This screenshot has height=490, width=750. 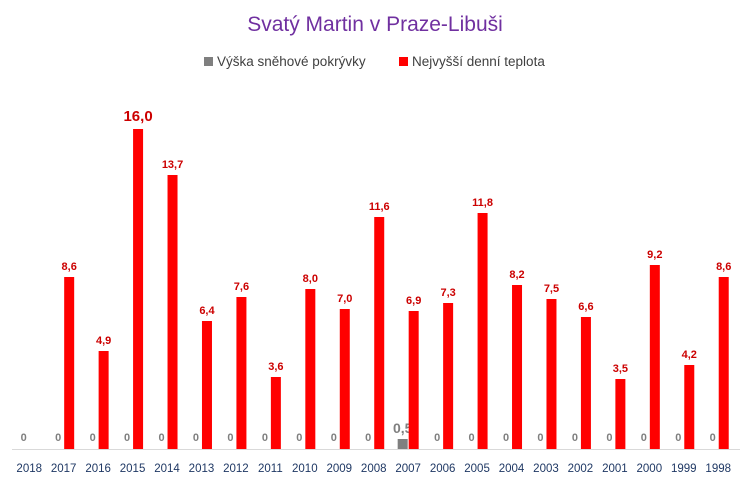 What do you see at coordinates (93, 438) in the screenshot?
I see `data-label-snow-2016: 0` at bounding box center [93, 438].